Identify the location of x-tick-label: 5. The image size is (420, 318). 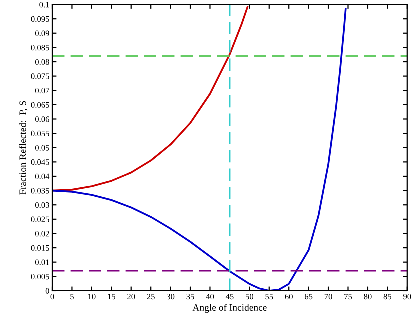
(72, 297).